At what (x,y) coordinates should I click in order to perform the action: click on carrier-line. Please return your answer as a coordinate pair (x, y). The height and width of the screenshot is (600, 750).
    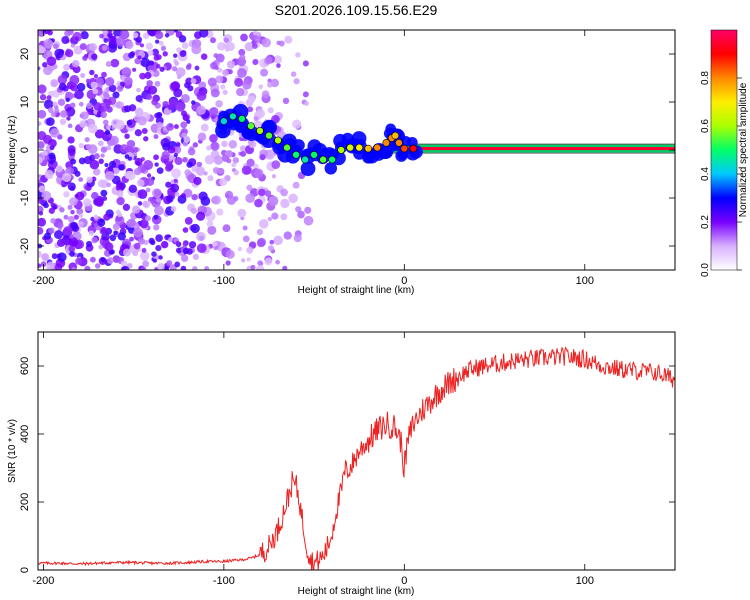
    Looking at the image, I should click on (530, 149).